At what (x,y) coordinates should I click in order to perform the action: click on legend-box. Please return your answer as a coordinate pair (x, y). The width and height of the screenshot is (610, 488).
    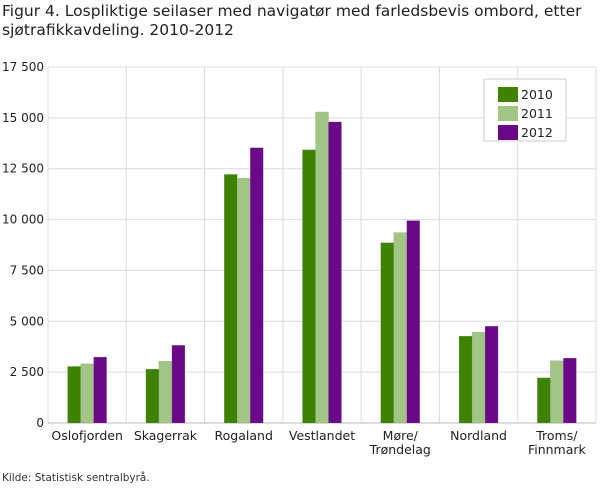
    Looking at the image, I should click on (525, 110).